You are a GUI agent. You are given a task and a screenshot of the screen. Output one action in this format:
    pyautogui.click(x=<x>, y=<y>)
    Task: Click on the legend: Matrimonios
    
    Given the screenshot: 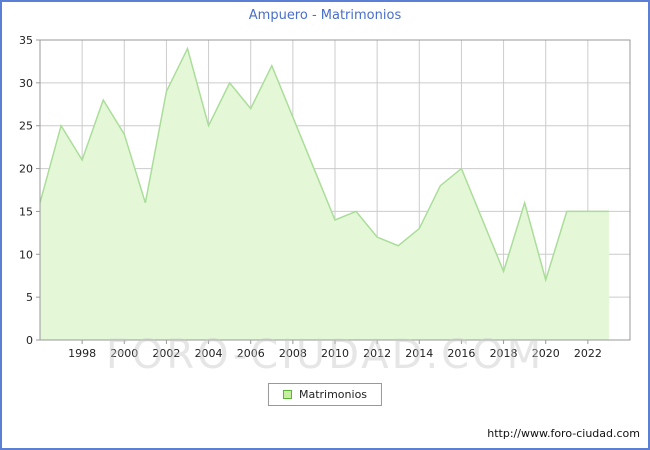 What is the action you would take?
    pyautogui.click(x=325, y=394)
    